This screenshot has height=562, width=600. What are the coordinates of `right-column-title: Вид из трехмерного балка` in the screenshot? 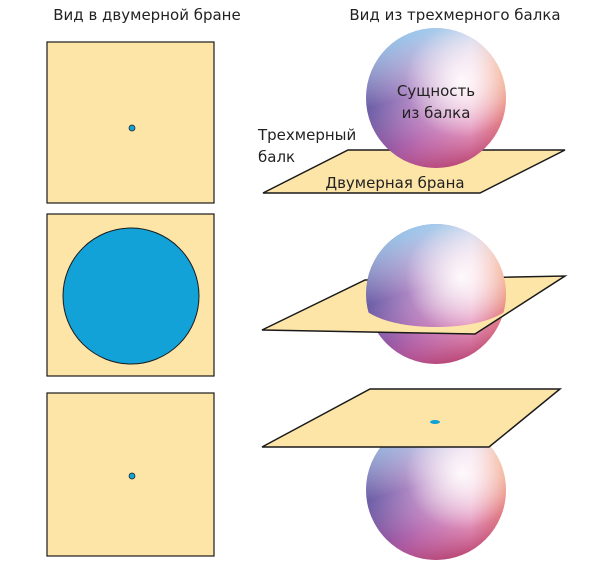 It's located at (454, 15).